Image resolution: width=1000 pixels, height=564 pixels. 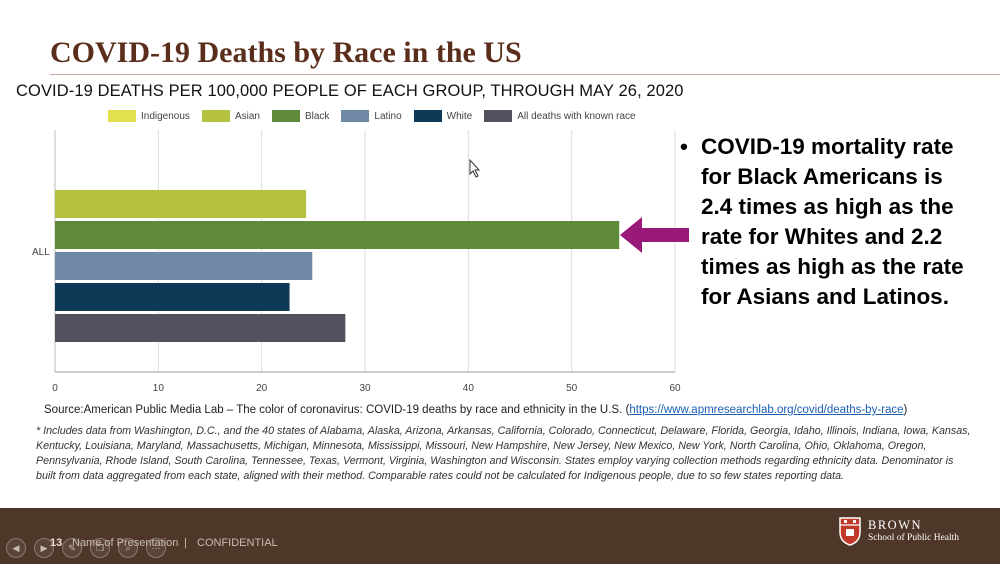 I want to click on x-tick-label: 40, so click(x=469, y=388).